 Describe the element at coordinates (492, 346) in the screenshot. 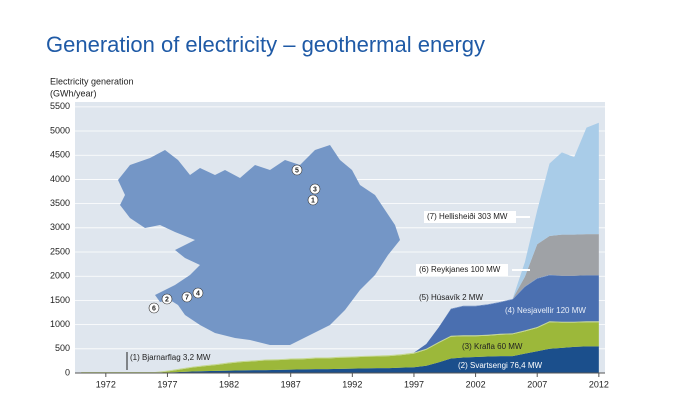

I see `series-label: (3) Krafla 60 MW` at that location.